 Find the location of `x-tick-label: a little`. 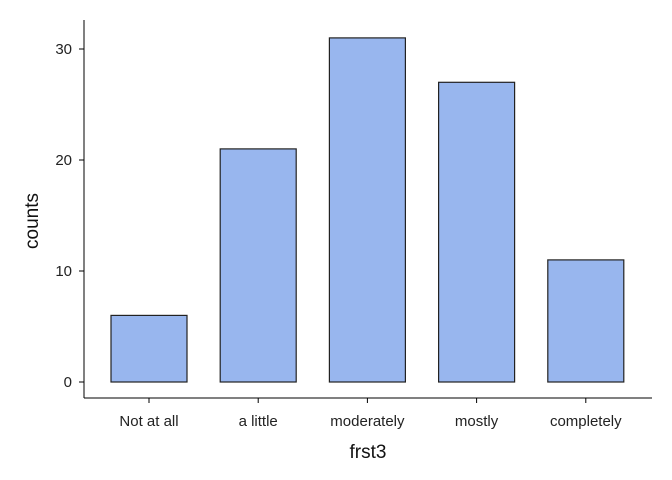

x-tick-label: a little is located at coordinates (258, 421).